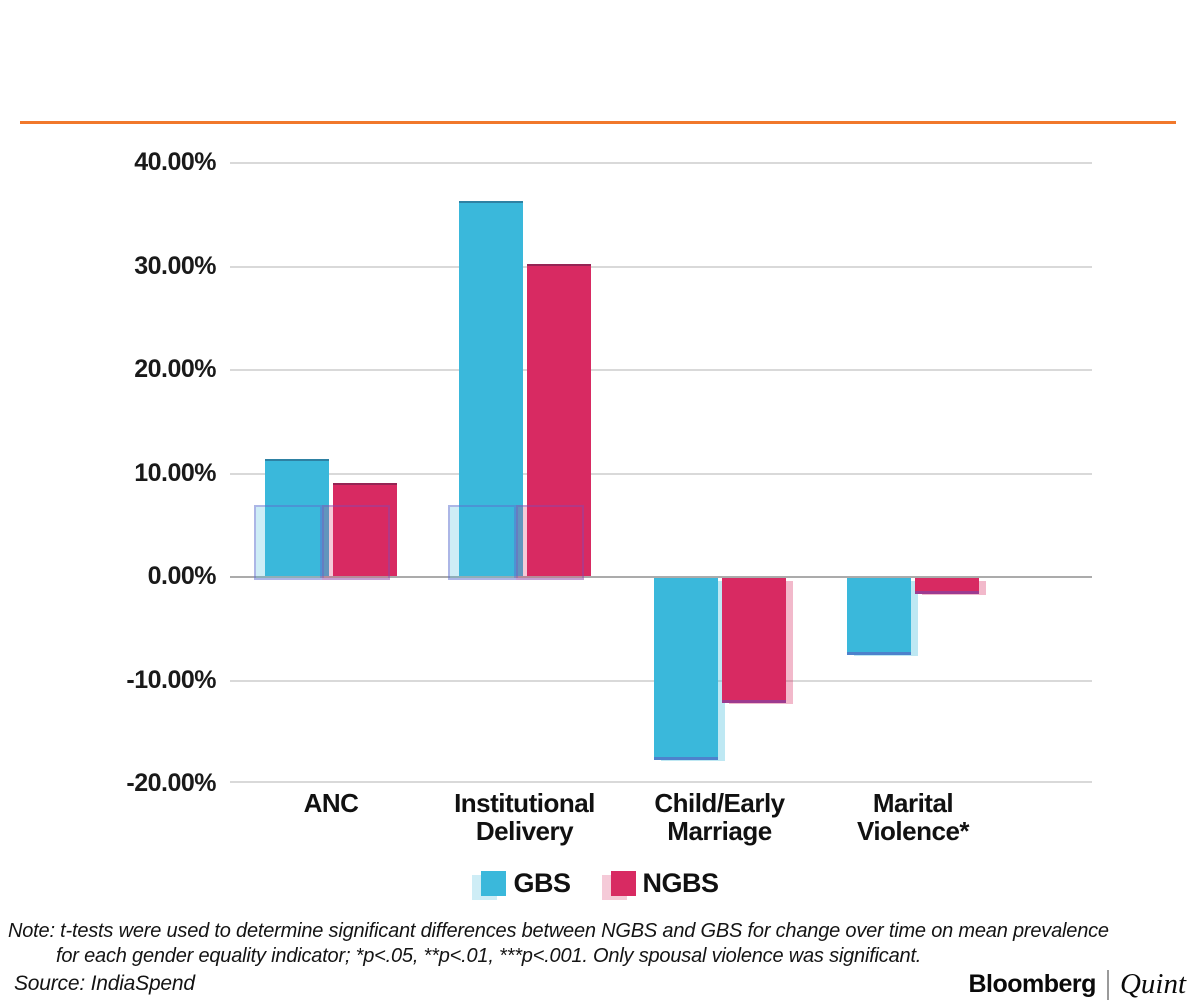 The height and width of the screenshot is (1005, 1200). Describe the element at coordinates (913, 817) in the screenshot. I see `category-label: Marital Violence*` at that location.